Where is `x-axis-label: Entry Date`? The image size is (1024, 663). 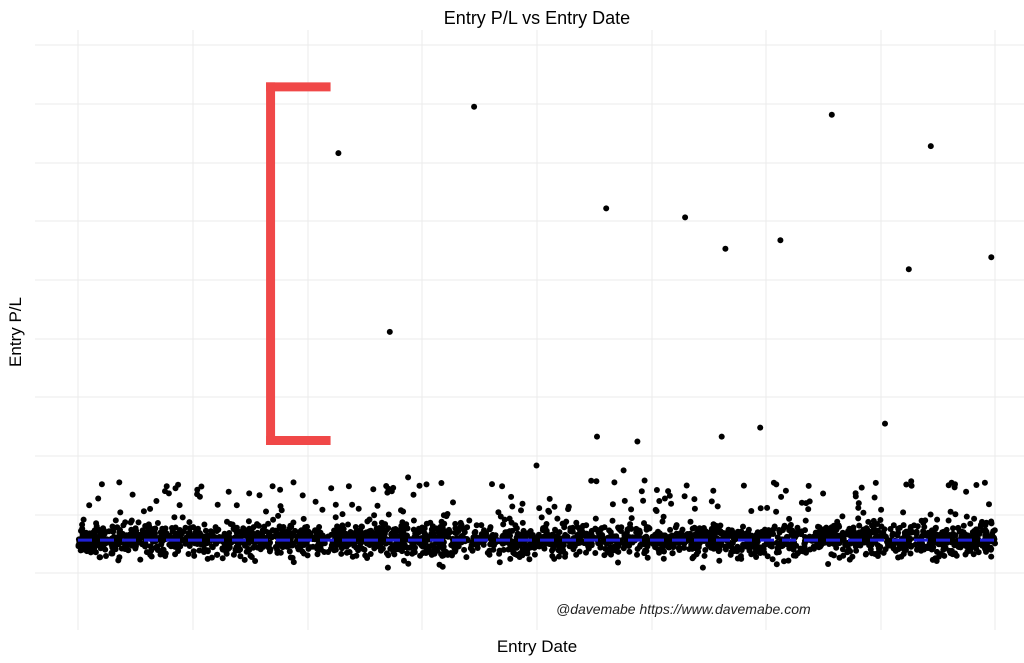 x-axis-label: Entry Date is located at coordinates (537, 646).